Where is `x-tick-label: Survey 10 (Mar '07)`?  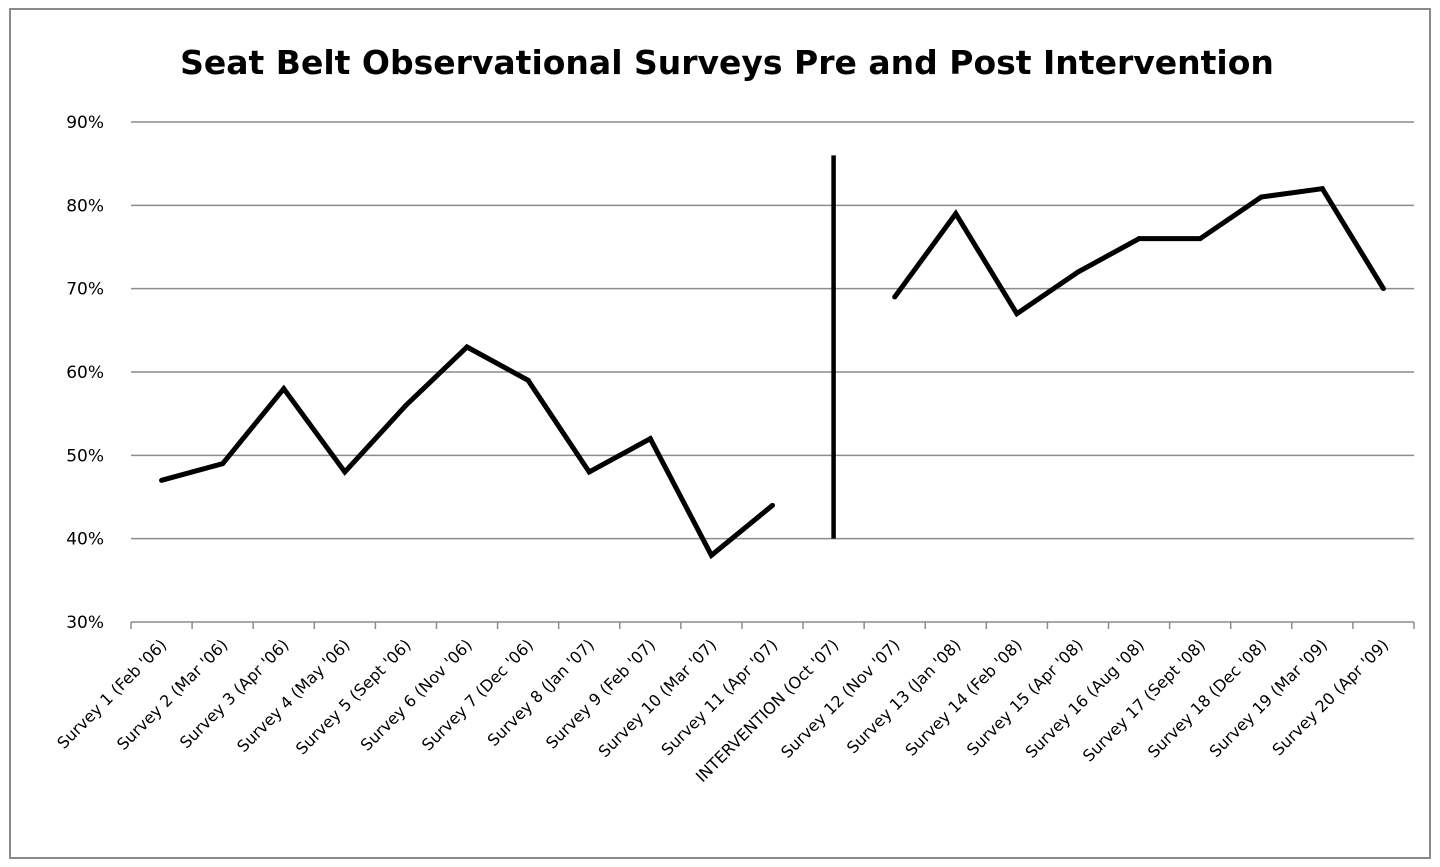 x-tick-label: Survey 10 (Mar '07) is located at coordinates (658, 698).